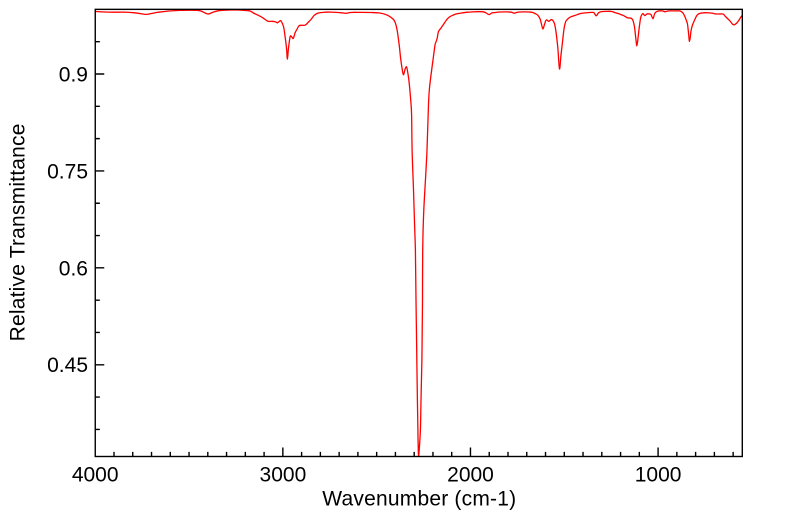  I want to click on svg-text: 3000, so click(283, 474).